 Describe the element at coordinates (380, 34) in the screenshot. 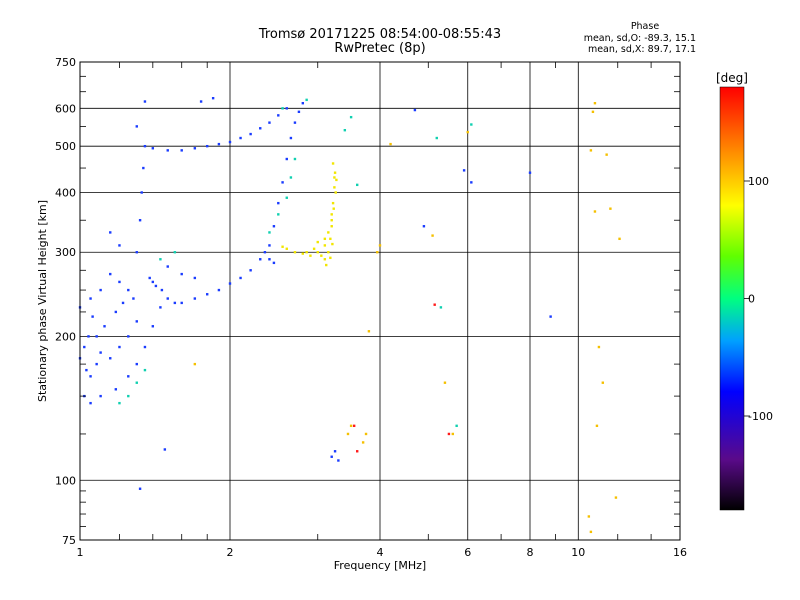

I see `chart-title: Tromsø 20171225 08:54:00-08:55:43` at that location.